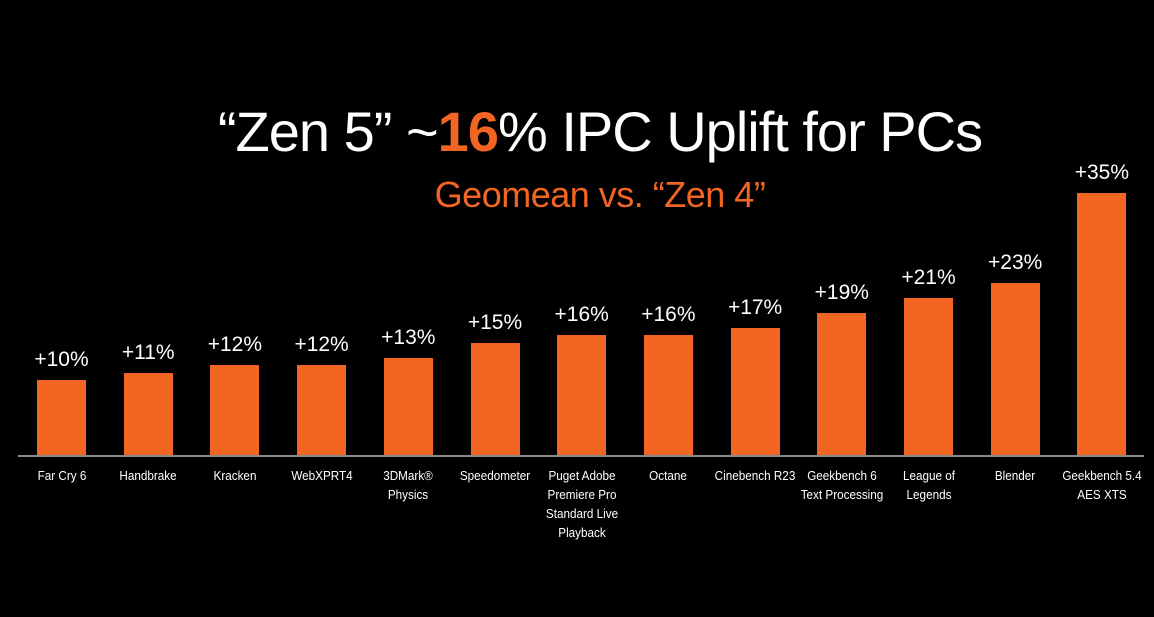 The height and width of the screenshot is (617, 1154). I want to click on category-label: WebXPRT4, so click(321, 475).